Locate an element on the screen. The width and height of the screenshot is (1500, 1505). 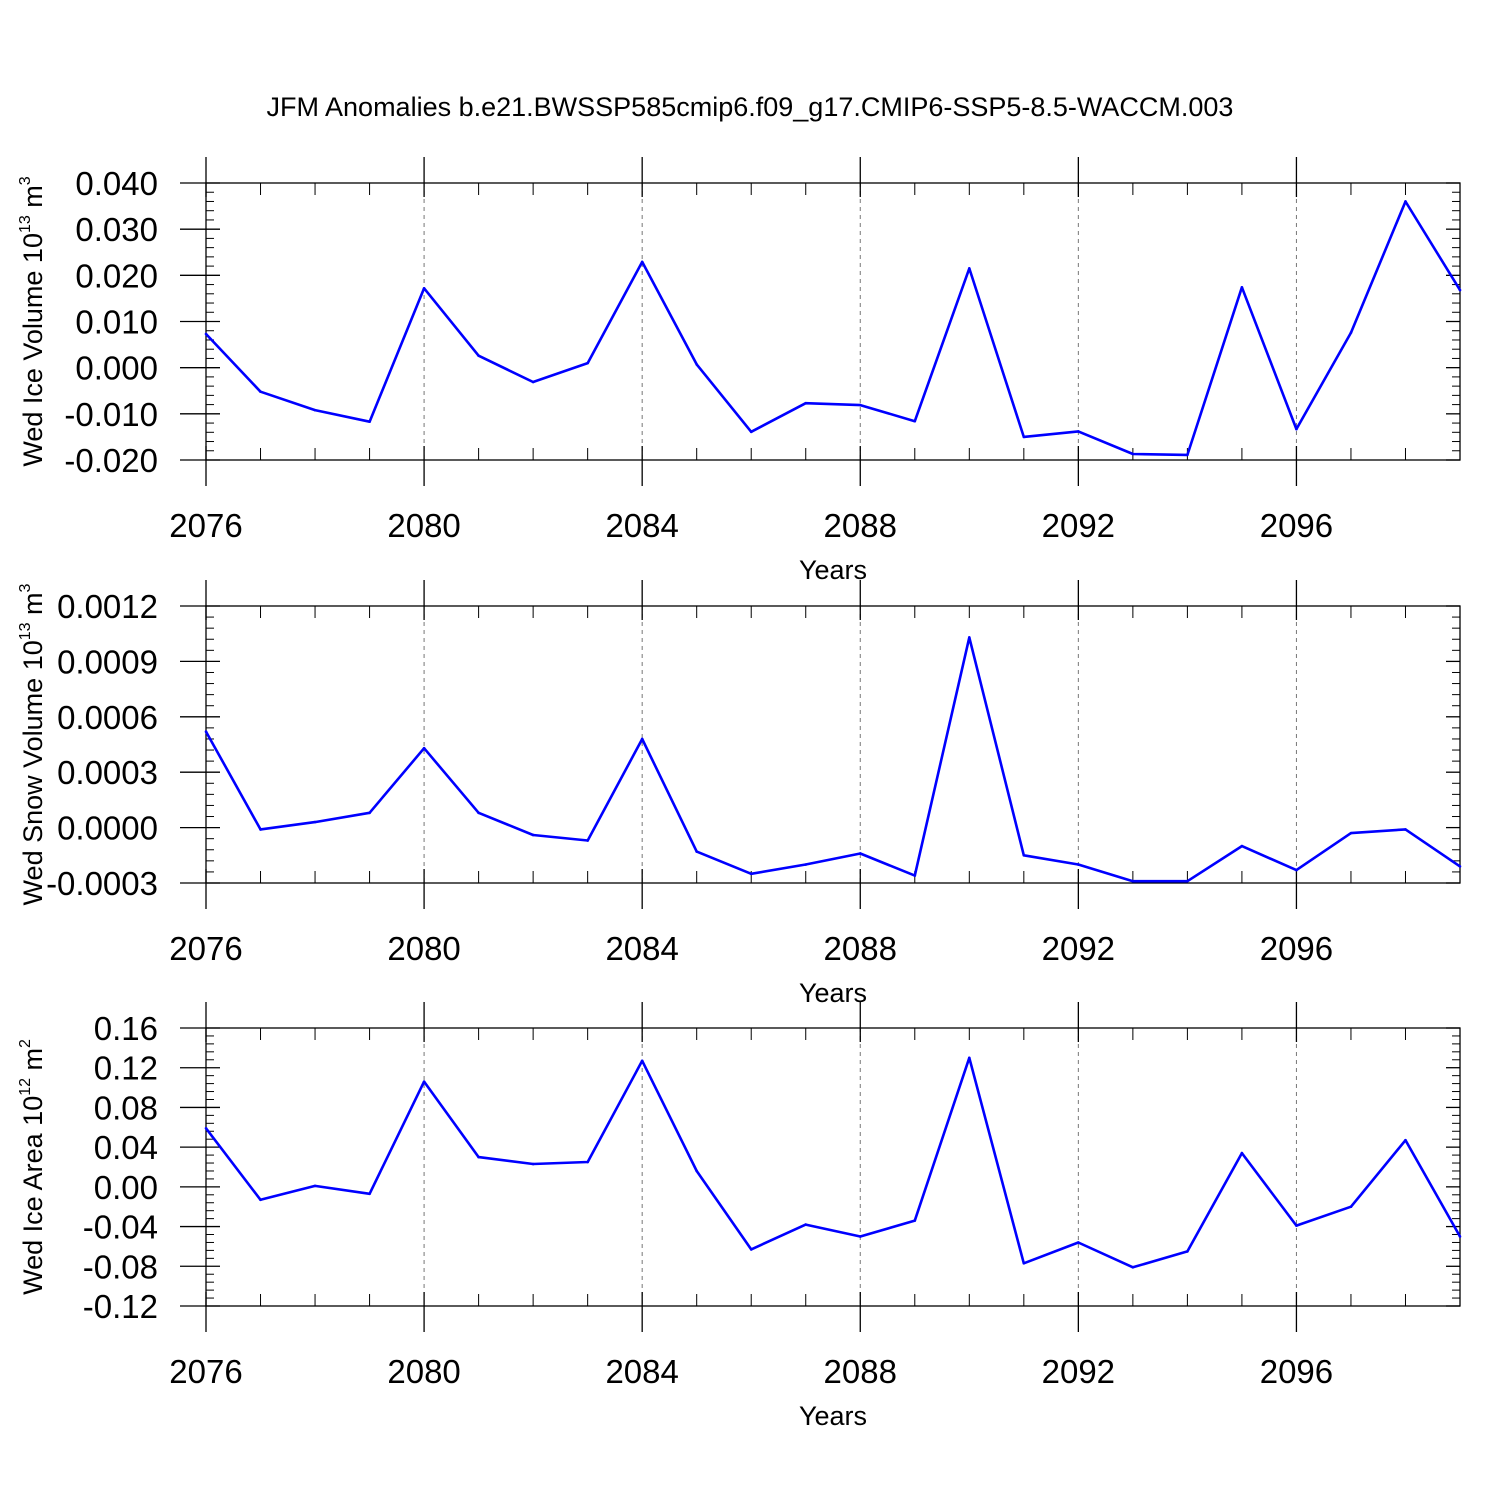
y-tick-label: 0.0006 is located at coordinates (107, 717).